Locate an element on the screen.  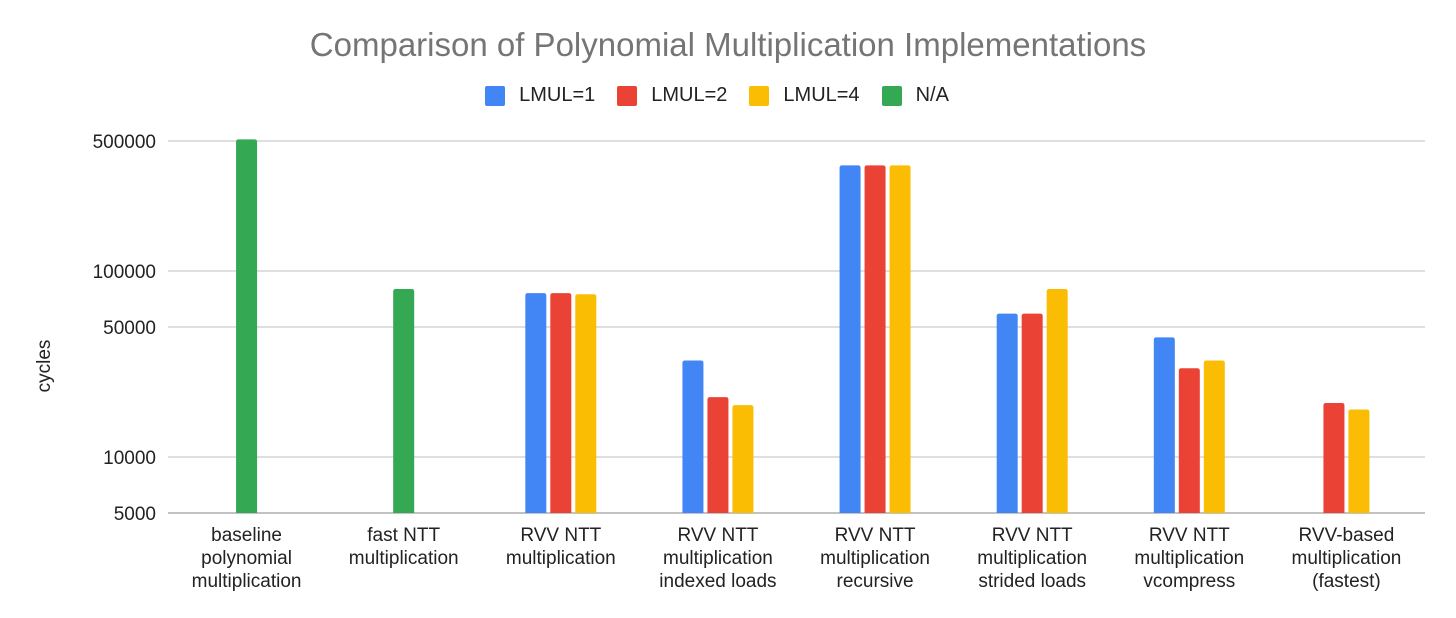
legend-label: LMUL=2 is located at coordinates (689, 95).